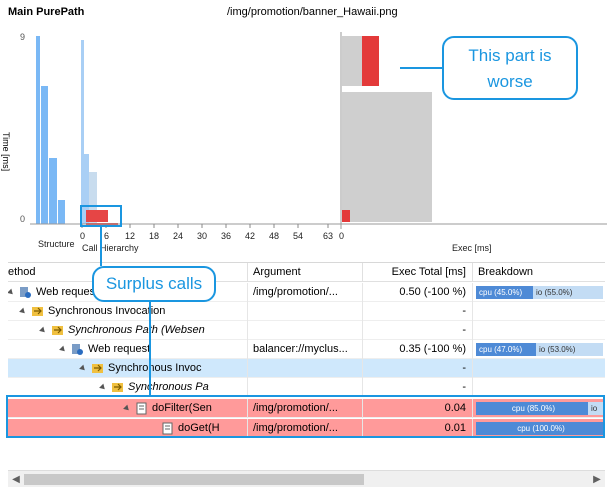 The image size is (607, 491). What do you see at coordinates (504, 292) in the screenshot?
I see `cpu-bar: cpu (45.0%)` at bounding box center [504, 292].